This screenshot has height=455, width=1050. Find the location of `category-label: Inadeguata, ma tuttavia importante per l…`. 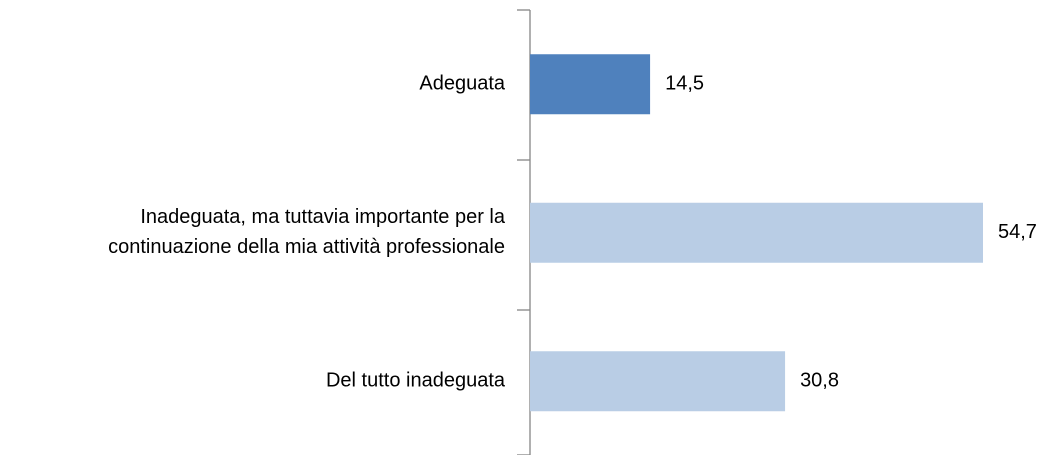

category-label: Inadeguata, ma tuttavia importante per l… is located at coordinates (307, 232).